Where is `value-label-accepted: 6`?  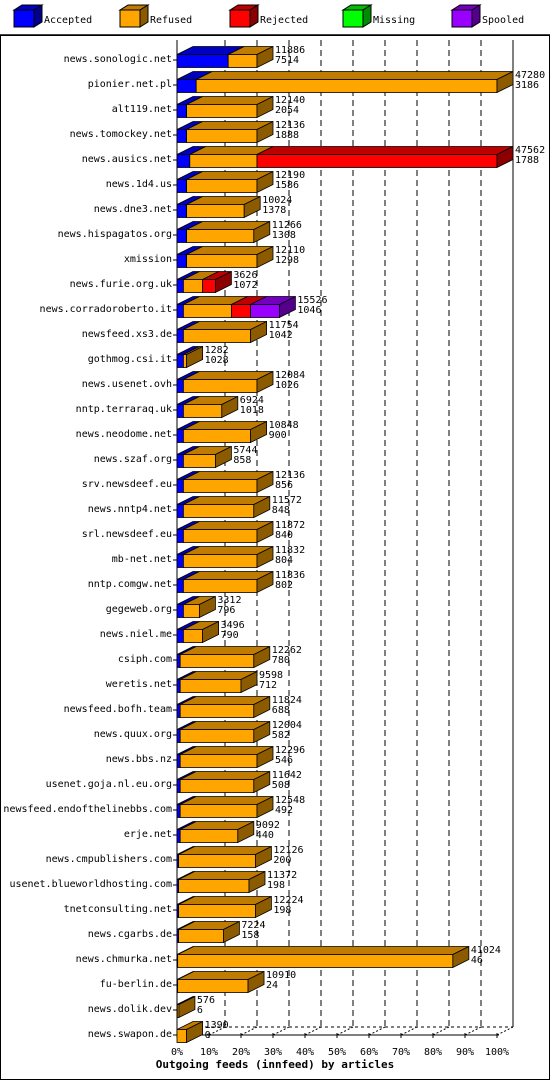
value-label-accepted: 6 is located at coordinates (200, 1010).